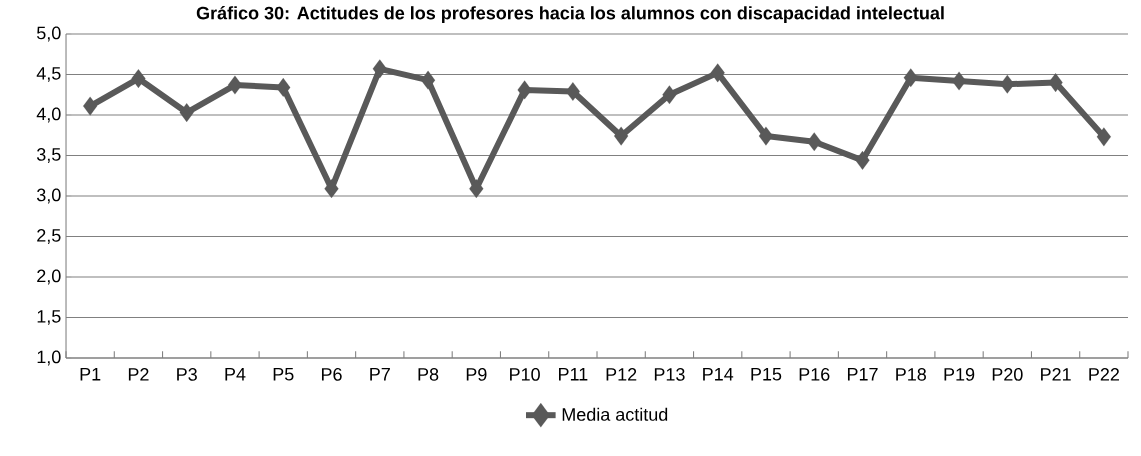 The width and height of the screenshot is (1141, 456). I want to click on y-tick-label: 1,0, so click(49, 358).